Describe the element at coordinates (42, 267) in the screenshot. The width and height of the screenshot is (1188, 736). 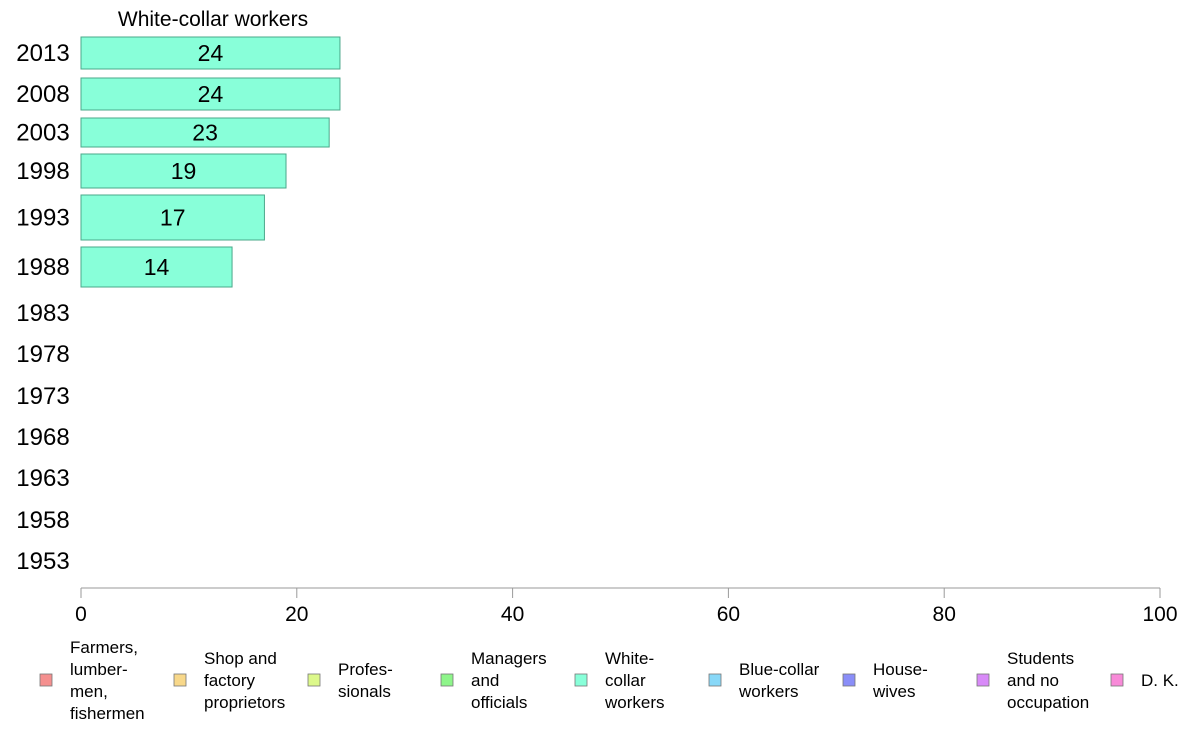
I see `year-label: 1988` at that location.